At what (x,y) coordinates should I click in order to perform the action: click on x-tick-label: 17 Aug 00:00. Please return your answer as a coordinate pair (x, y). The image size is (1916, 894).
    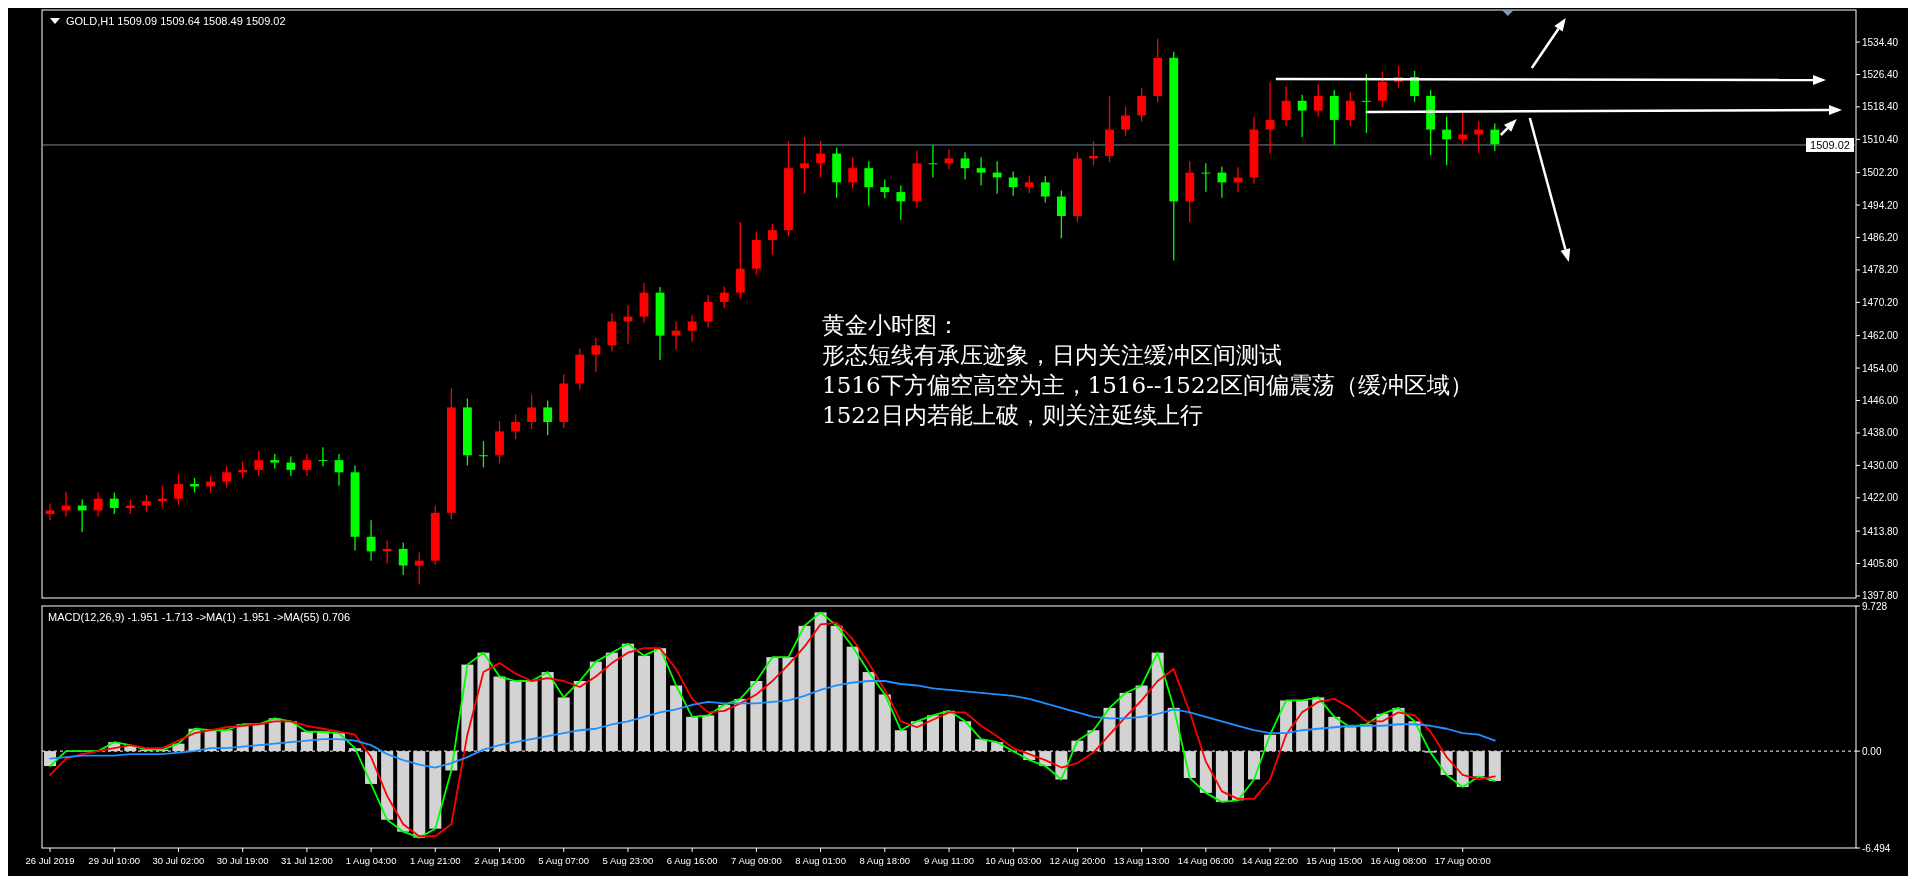
    Looking at the image, I should click on (1462, 860).